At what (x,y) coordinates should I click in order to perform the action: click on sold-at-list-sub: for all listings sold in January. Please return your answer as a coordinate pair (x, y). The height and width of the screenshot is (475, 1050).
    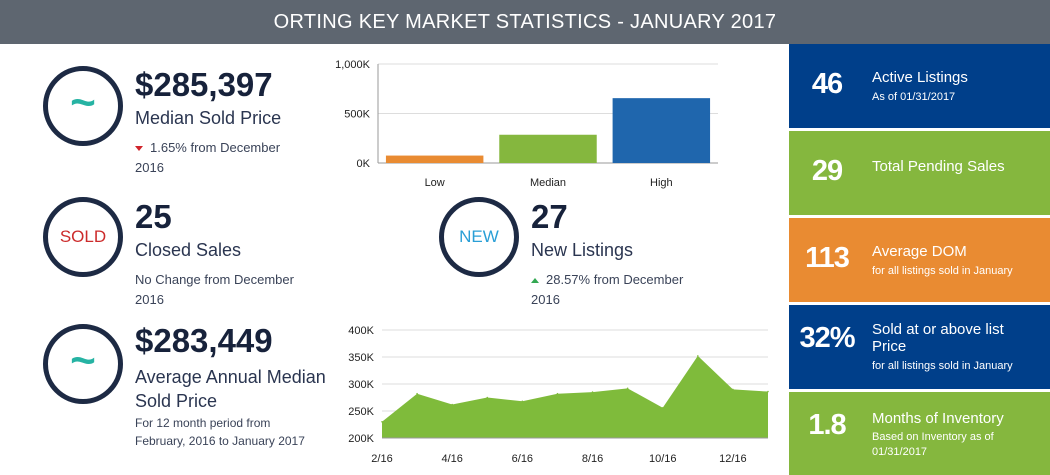
    Looking at the image, I should click on (942, 366).